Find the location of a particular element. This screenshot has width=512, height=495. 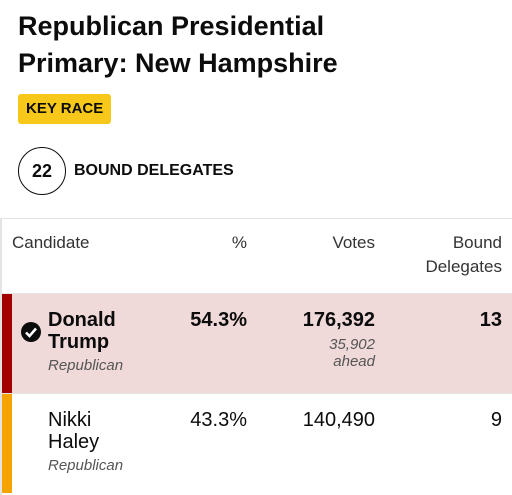

delegates: 9 is located at coordinates (496, 420).